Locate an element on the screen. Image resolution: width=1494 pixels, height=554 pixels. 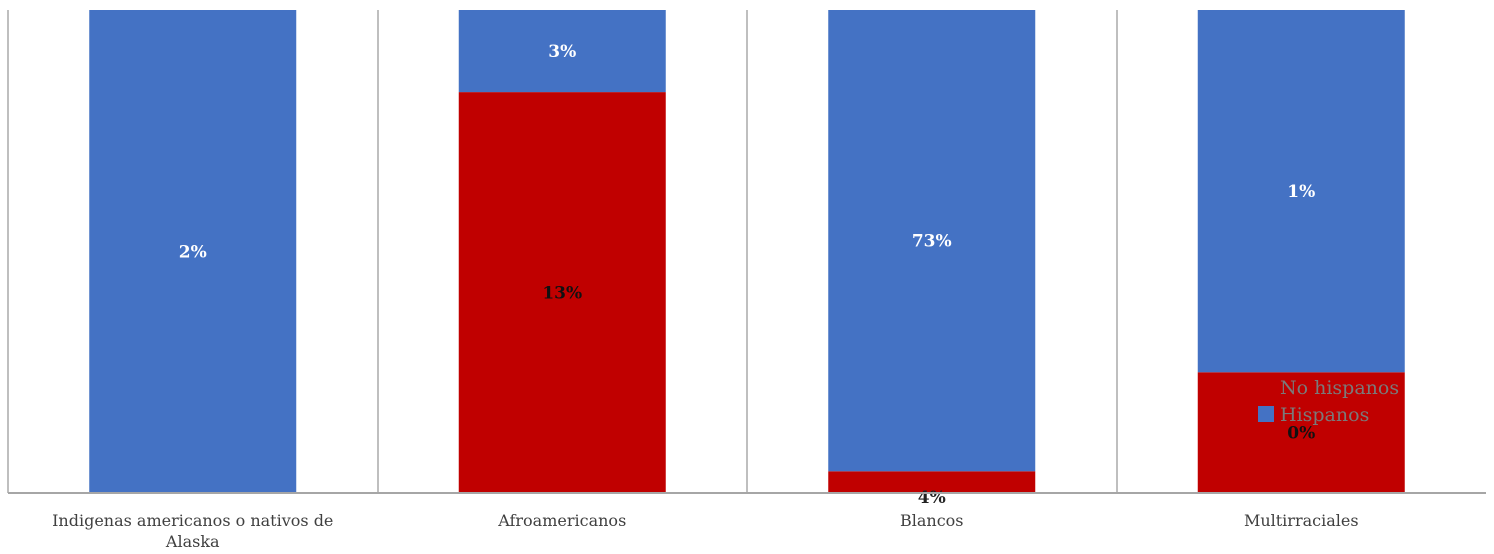
category-label-2: Blancos is located at coordinates (932, 520).